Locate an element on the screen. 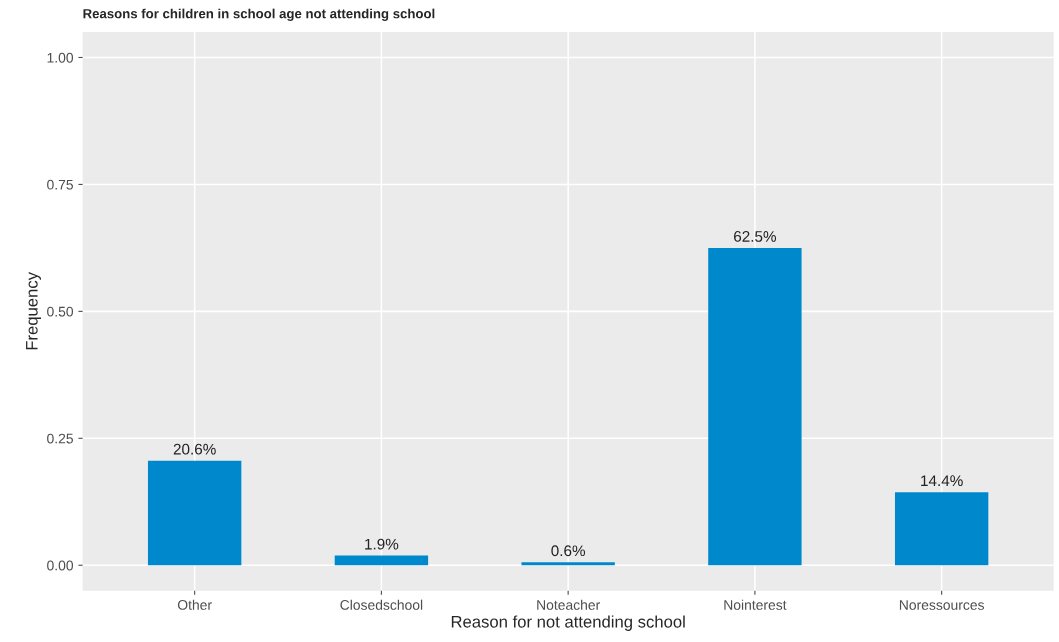 Image resolution: width=1059 pixels, height=642 pixels. data-label: 62.5% is located at coordinates (755, 236).